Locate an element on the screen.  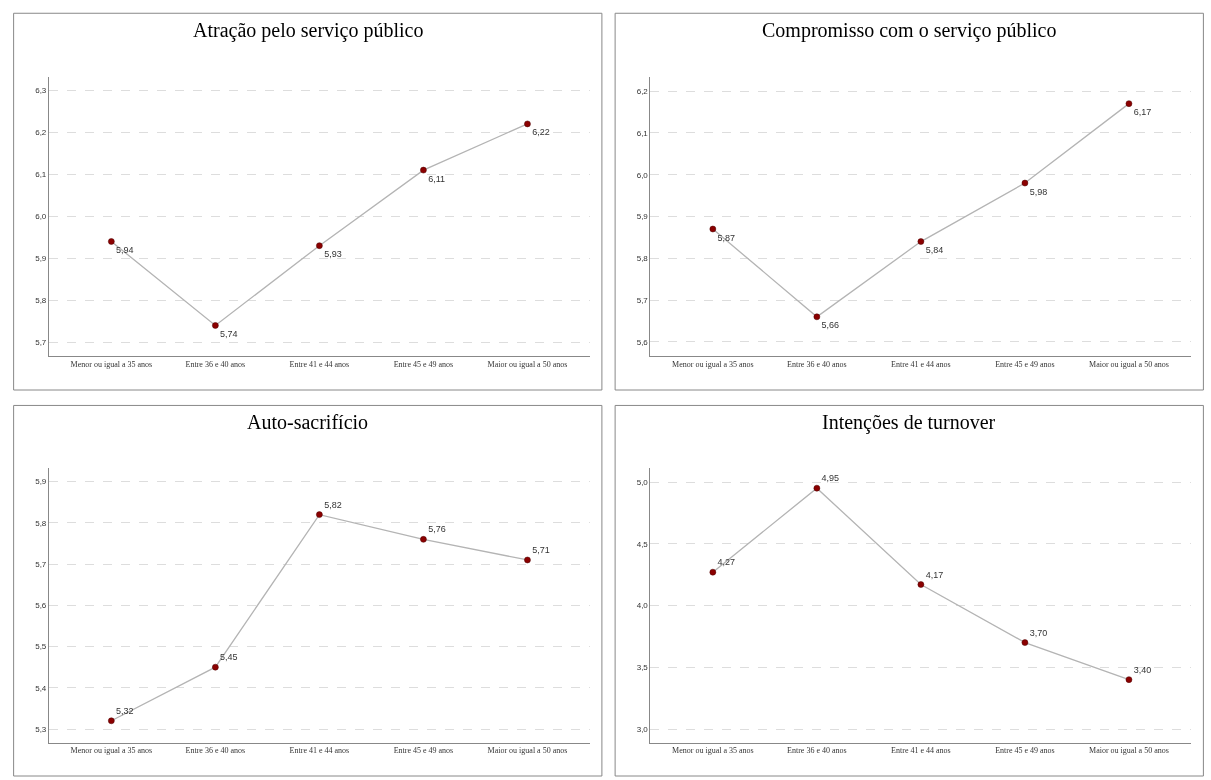
data-label: 4,27 is located at coordinates (726, 562).